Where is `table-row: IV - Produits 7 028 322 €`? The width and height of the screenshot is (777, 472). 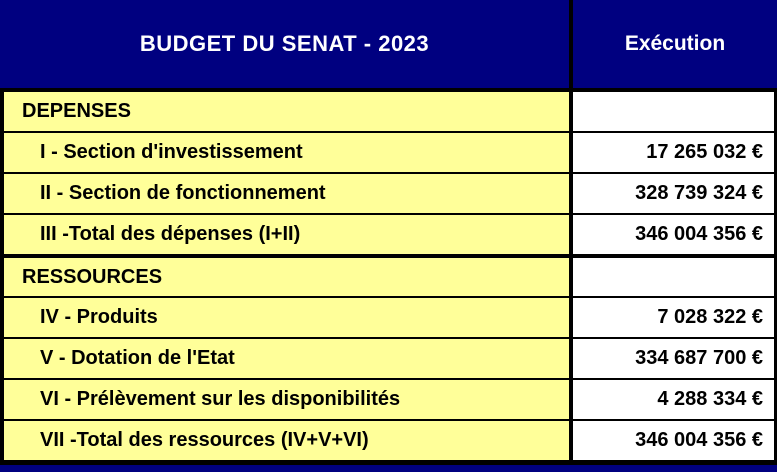 table-row: IV - Produits 7 028 322 € is located at coordinates (389, 319).